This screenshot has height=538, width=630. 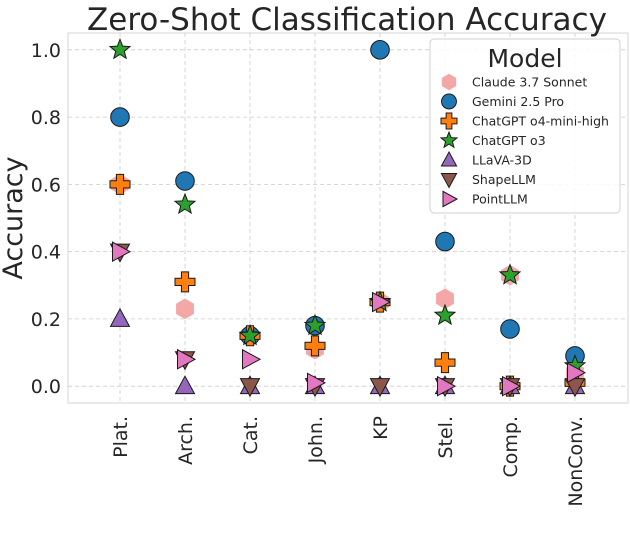 I want to click on x-tick-label: NonConv., so click(x=576, y=461).